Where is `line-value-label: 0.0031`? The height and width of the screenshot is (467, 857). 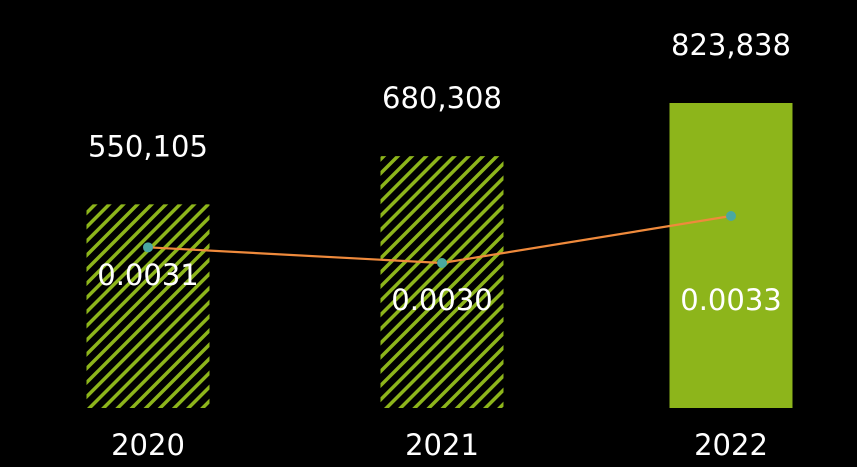
line-value-label: 0.0031 is located at coordinates (147, 275).